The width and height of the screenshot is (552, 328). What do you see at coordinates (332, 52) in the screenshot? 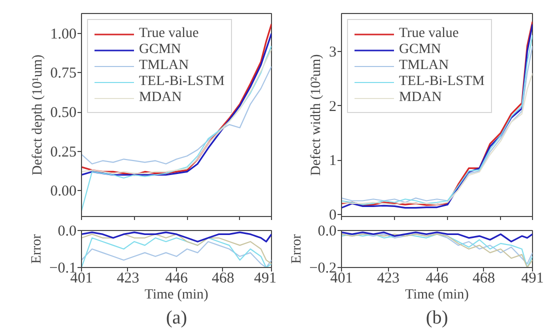
I see `y-tick-label: 3` at bounding box center [332, 52].